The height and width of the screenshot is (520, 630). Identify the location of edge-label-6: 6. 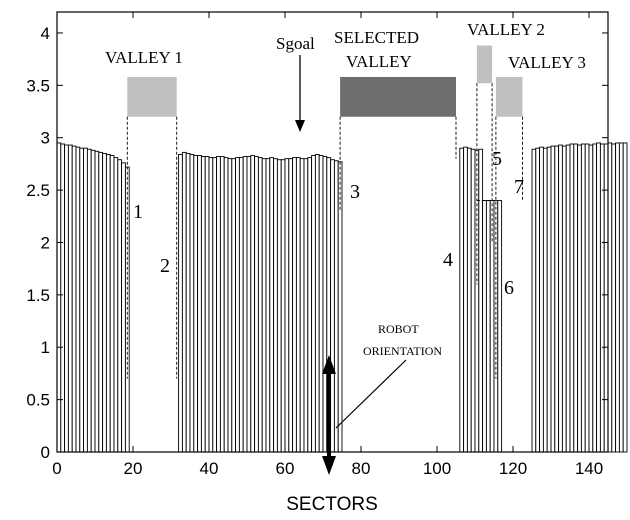
(509, 288).